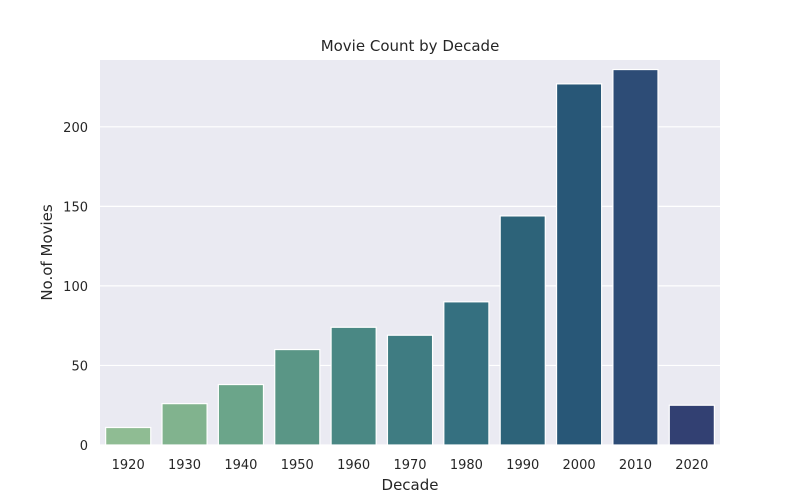 The width and height of the screenshot is (800, 500). What do you see at coordinates (353, 465) in the screenshot?
I see `x-tick-label: 1960` at bounding box center [353, 465].